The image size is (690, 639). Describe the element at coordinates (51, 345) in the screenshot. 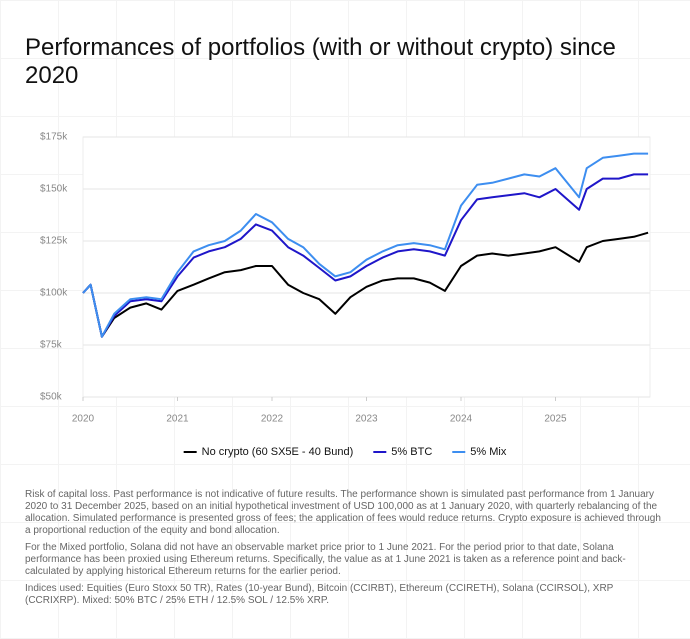

I see `y-tick-label: $75k` at that location.